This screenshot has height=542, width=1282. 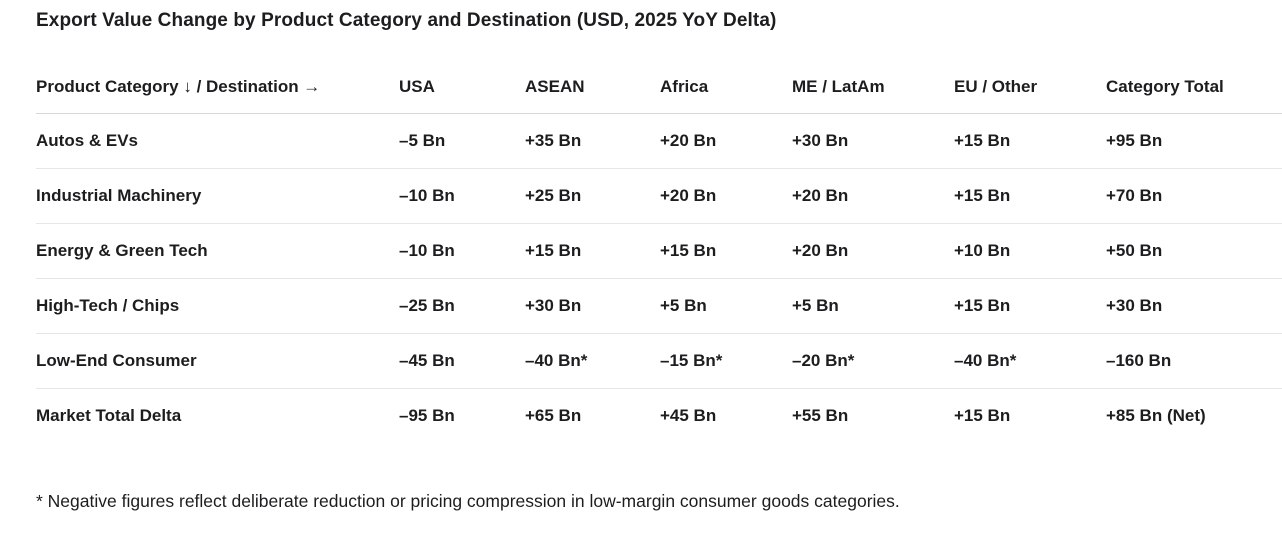 What do you see at coordinates (1194, 306) in the screenshot?
I see `cell-category-total: +30 Bn` at bounding box center [1194, 306].